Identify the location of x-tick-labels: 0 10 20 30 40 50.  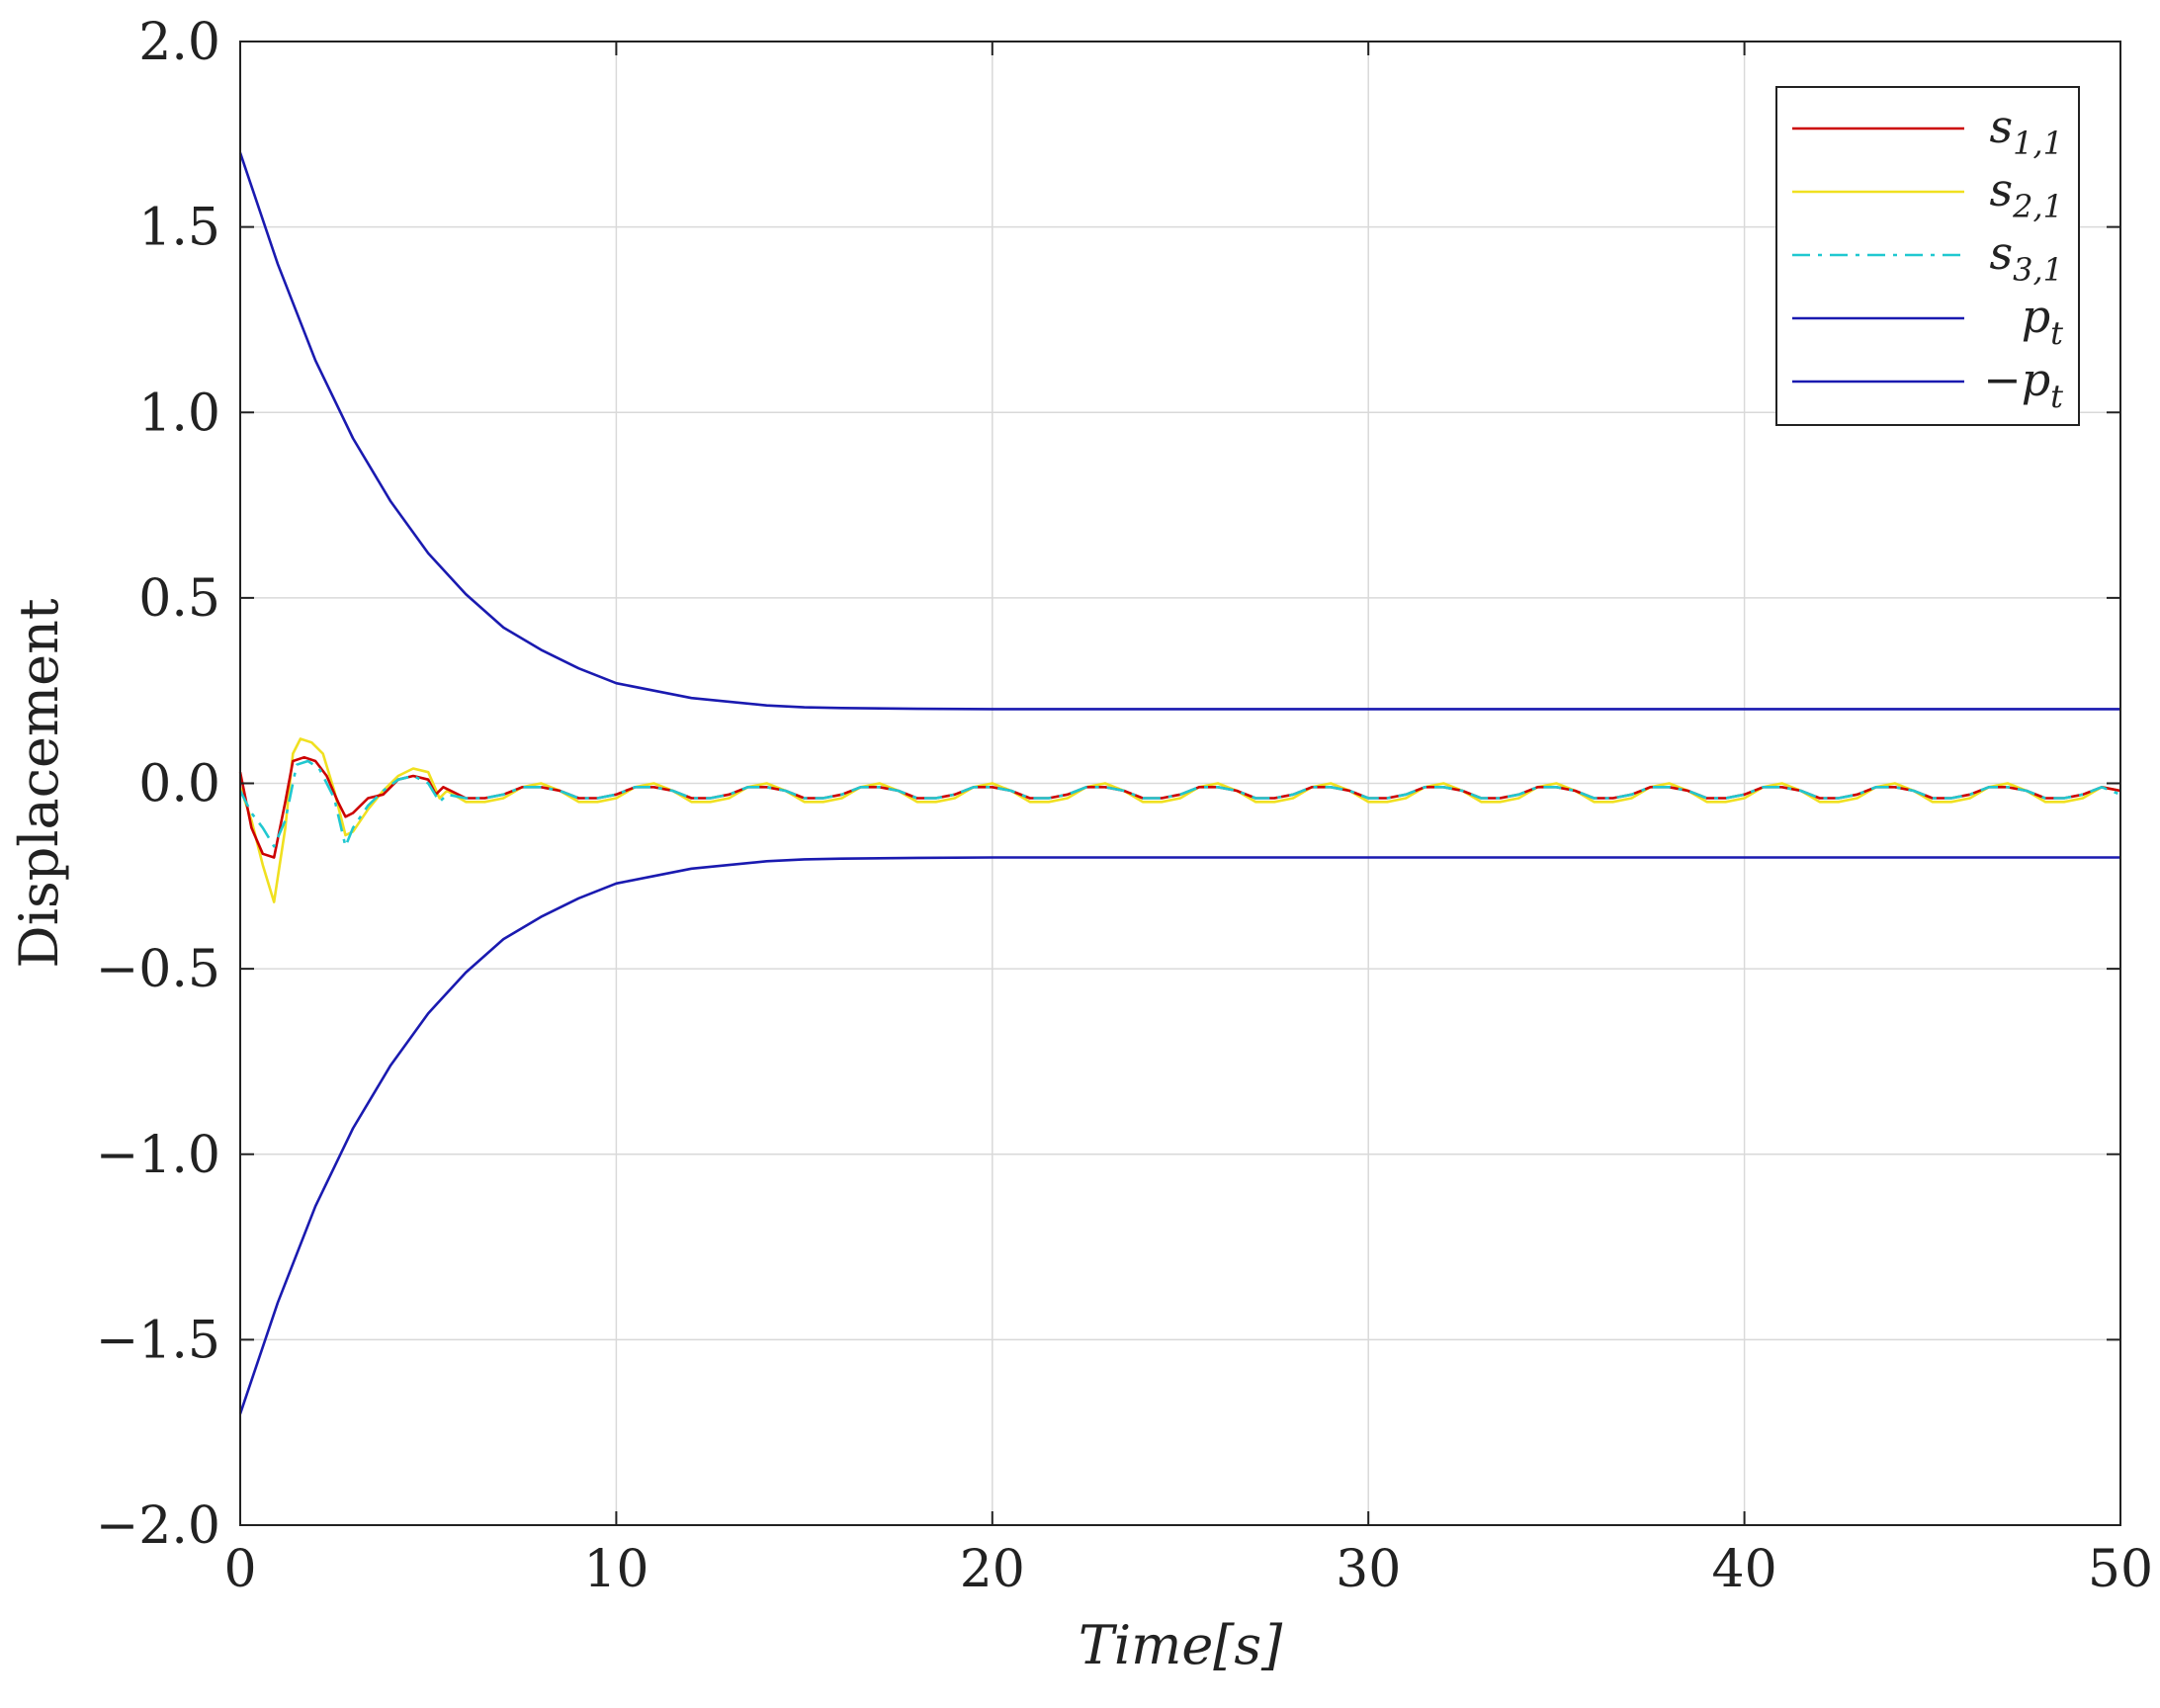
(1188, 1569).